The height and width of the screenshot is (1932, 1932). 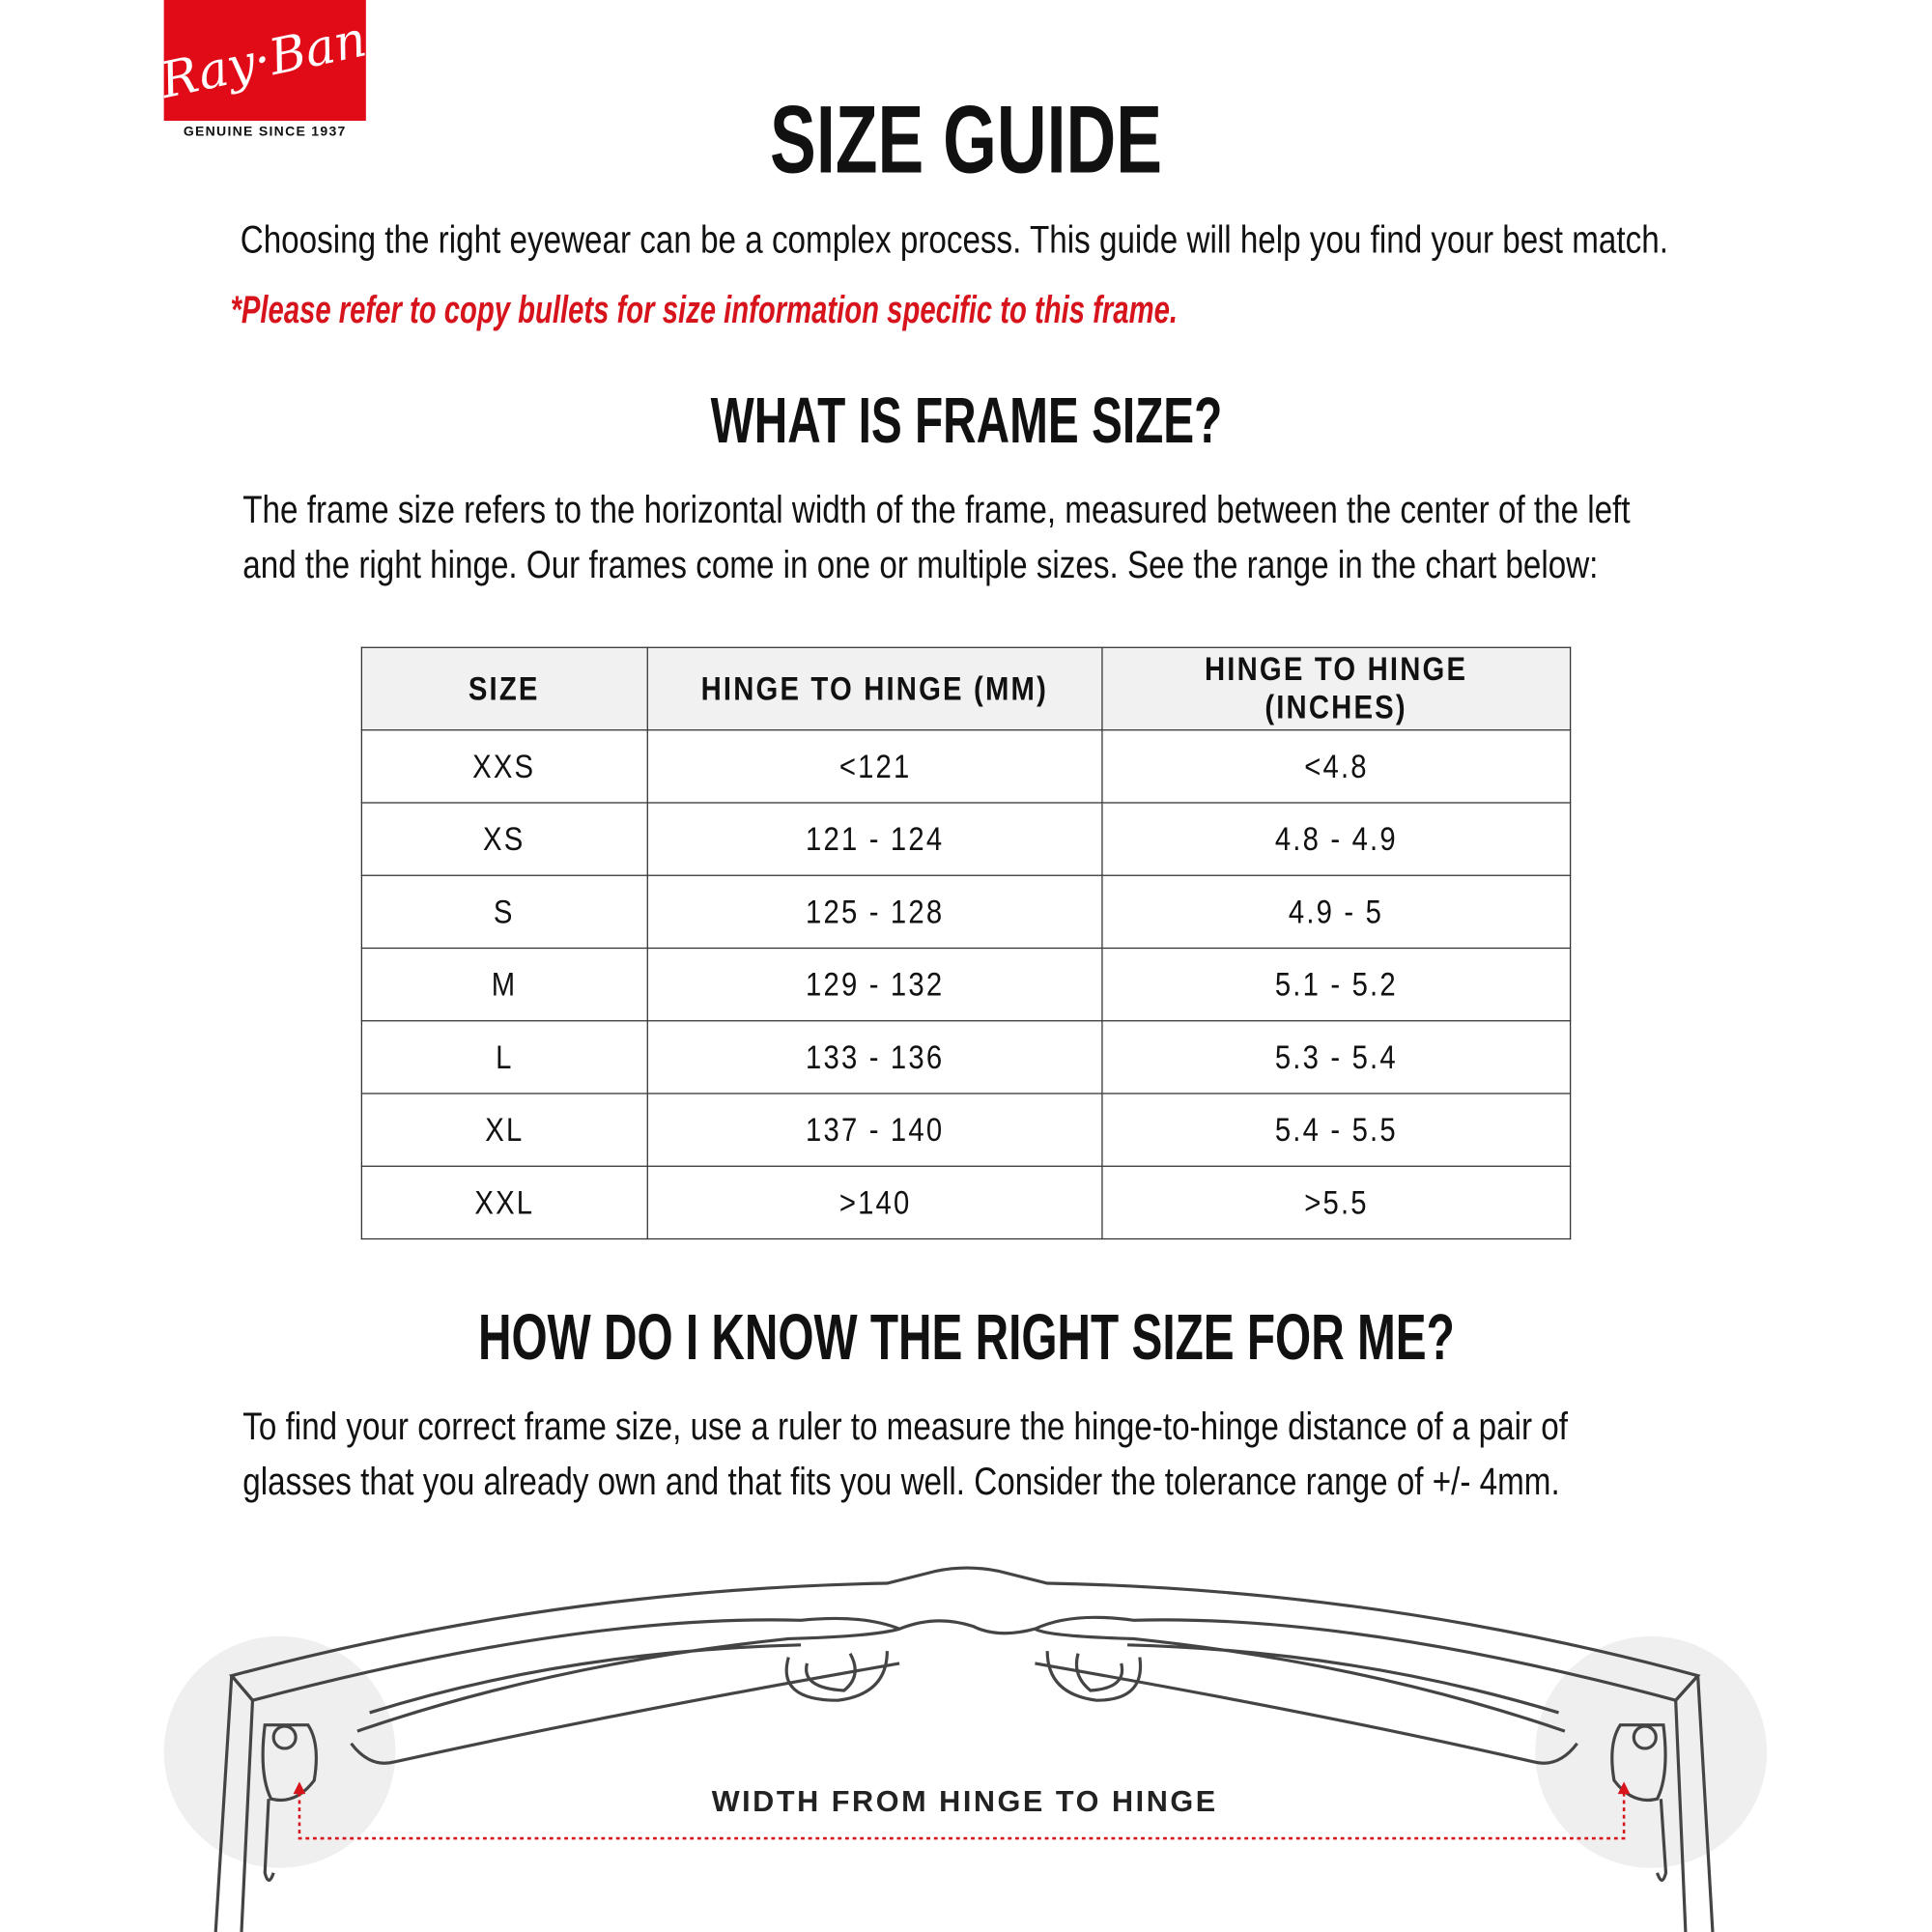 I want to click on cell-text: XXL, so click(x=505, y=1202).